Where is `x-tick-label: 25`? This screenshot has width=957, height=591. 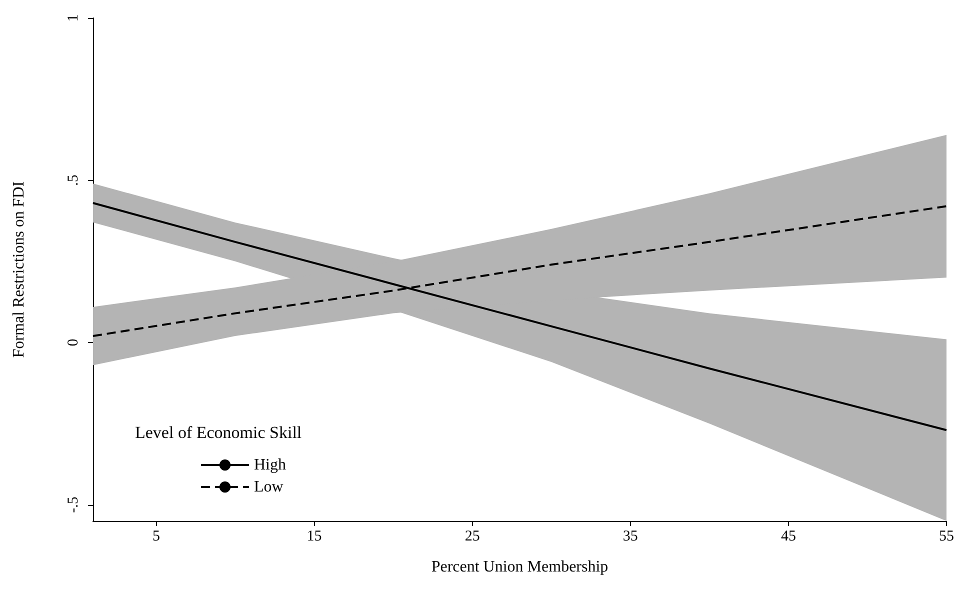
x-tick-label: 25 is located at coordinates (472, 536).